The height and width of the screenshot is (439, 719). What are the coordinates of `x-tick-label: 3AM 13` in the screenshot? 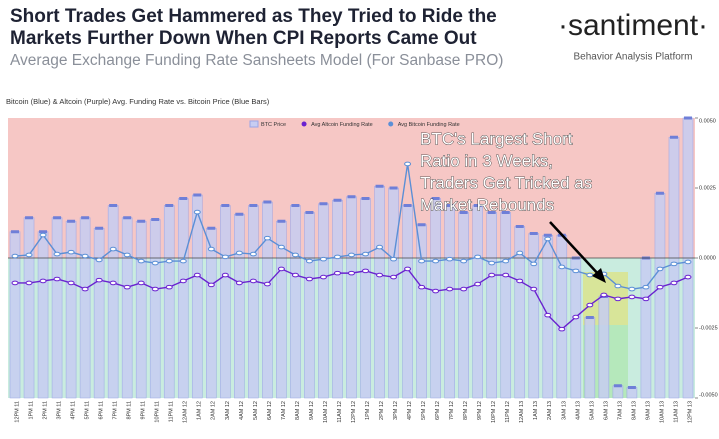 It's located at (564, 410).